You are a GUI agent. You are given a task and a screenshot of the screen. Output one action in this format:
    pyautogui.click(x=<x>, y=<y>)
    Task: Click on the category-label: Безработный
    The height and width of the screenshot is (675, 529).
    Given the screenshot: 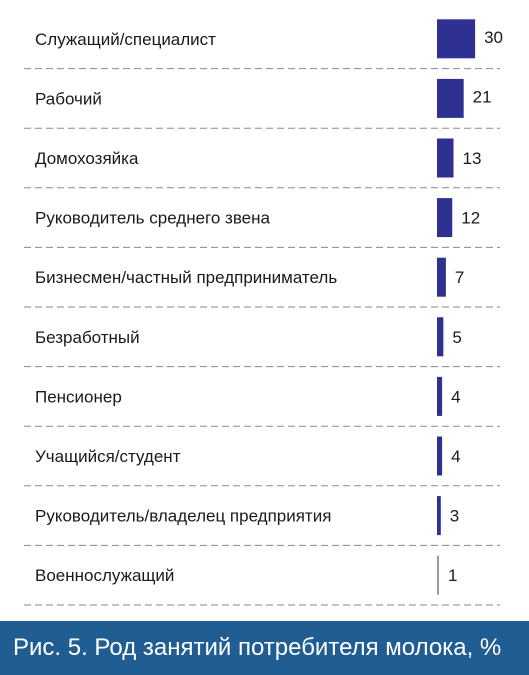 What is the action you would take?
    pyautogui.click(x=87, y=337)
    